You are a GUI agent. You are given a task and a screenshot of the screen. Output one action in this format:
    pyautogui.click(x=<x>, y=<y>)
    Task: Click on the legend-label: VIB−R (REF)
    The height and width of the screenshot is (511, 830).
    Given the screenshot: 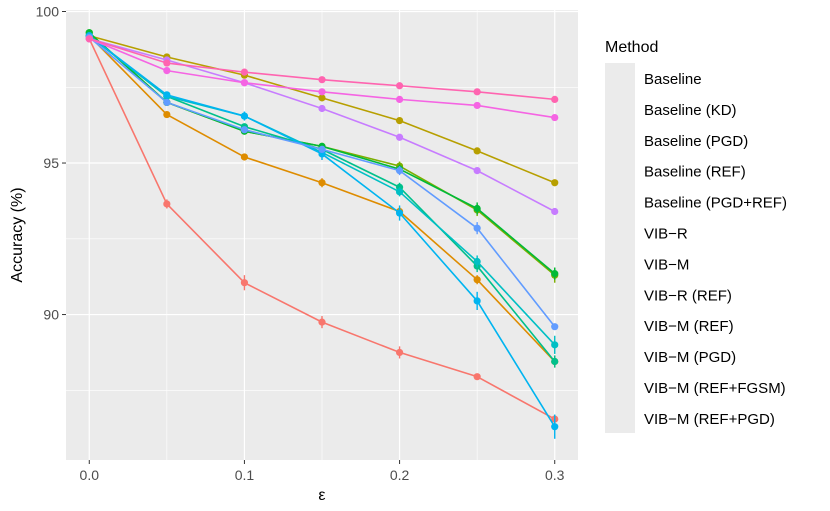 What is the action you would take?
    pyautogui.click(x=688, y=295)
    